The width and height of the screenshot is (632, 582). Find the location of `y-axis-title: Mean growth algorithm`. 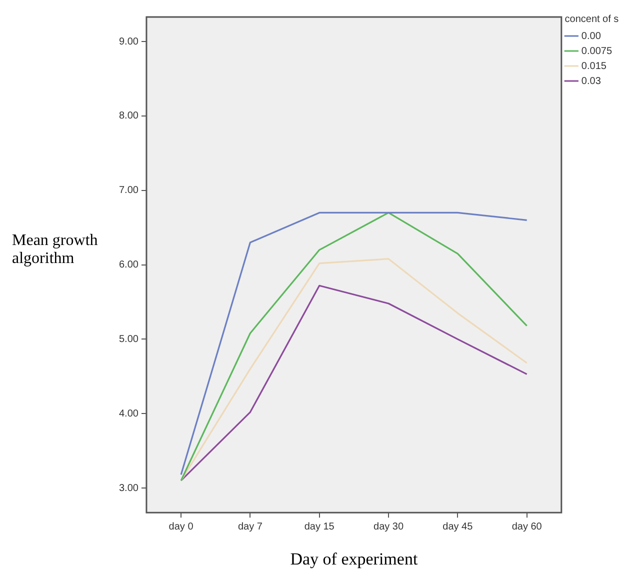

y-axis-title: Mean growth algorithm is located at coordinates (55, 249).